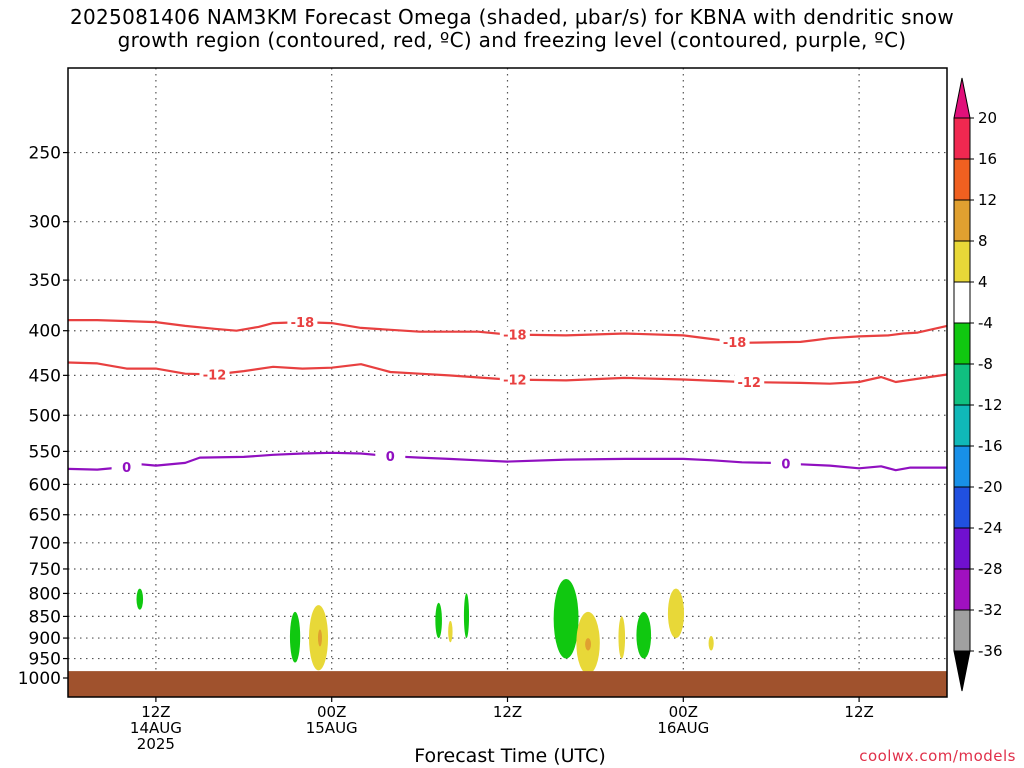 This screenshot has width=1024, height=768. I want to click on colorbar-label: -8, so click(985, 364).